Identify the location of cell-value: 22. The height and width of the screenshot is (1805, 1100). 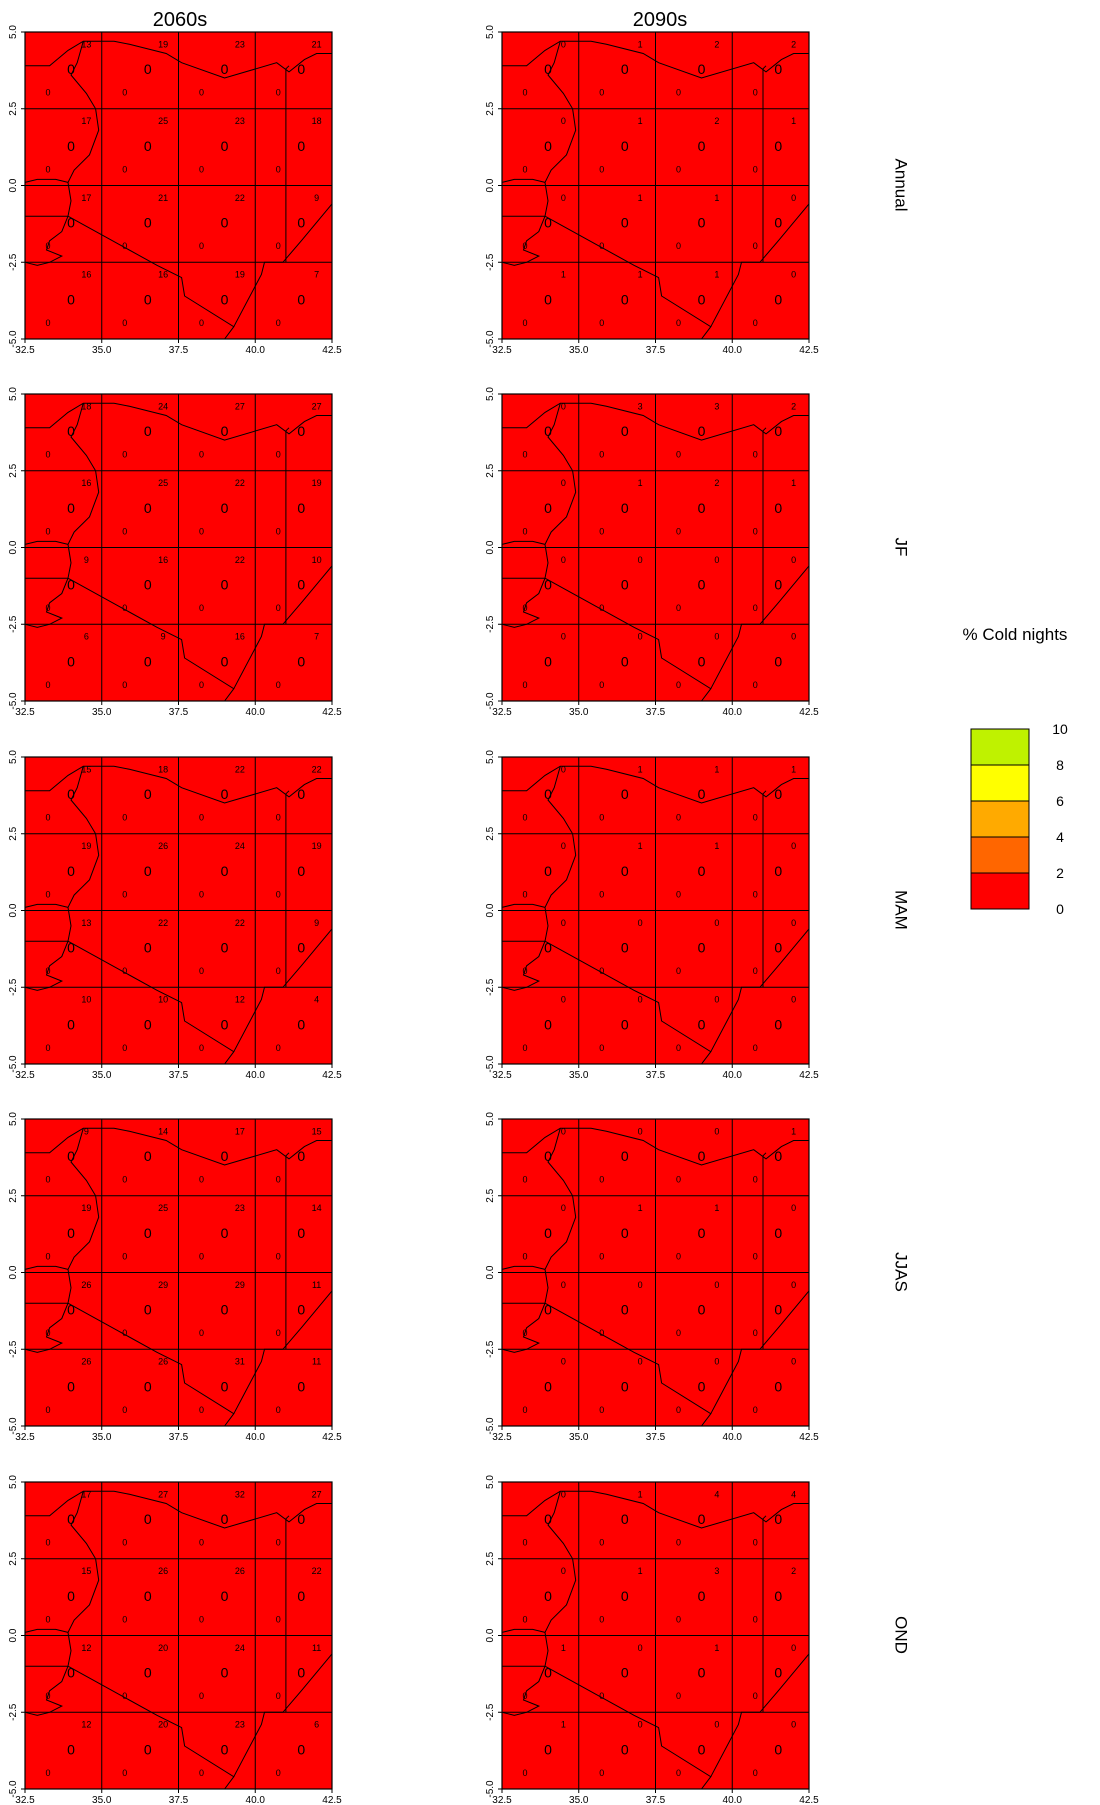
(317, 1571).